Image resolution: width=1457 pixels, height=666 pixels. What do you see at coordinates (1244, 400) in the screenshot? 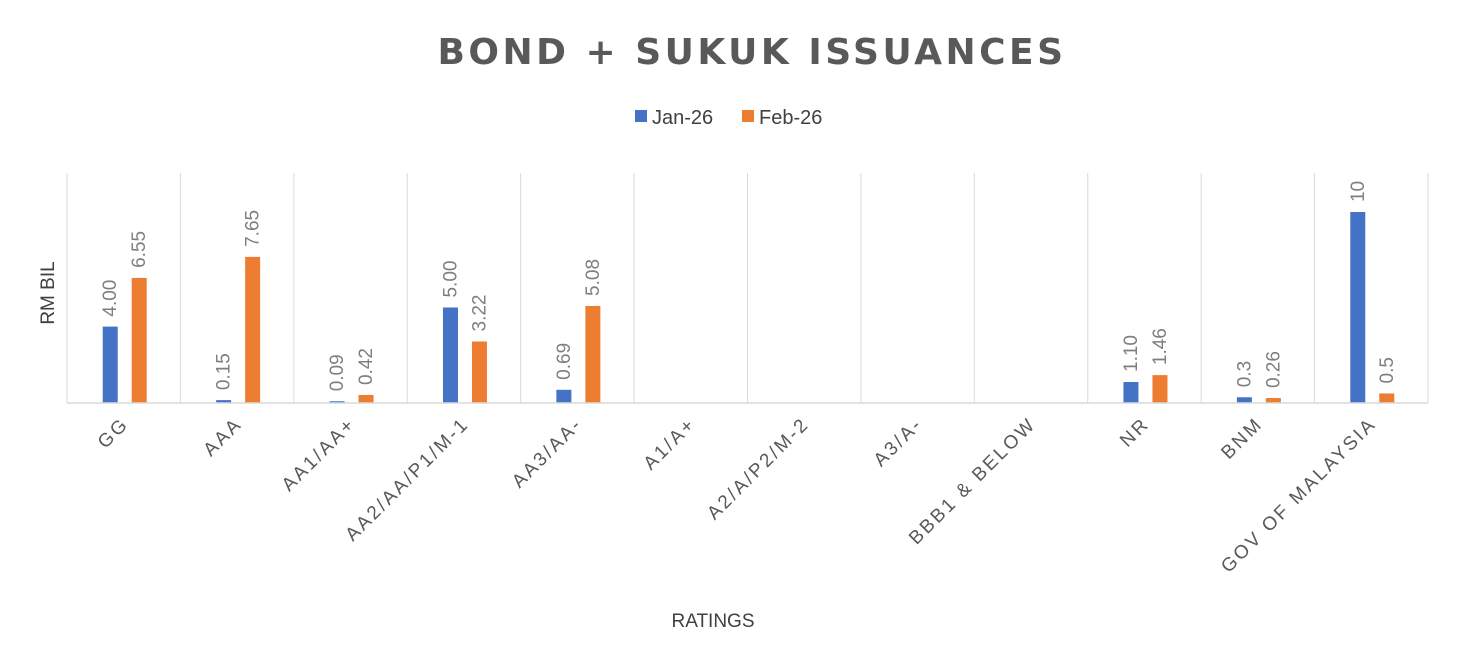
I see `bar-jan-26-bnm` at bounding box center [1244, 400].